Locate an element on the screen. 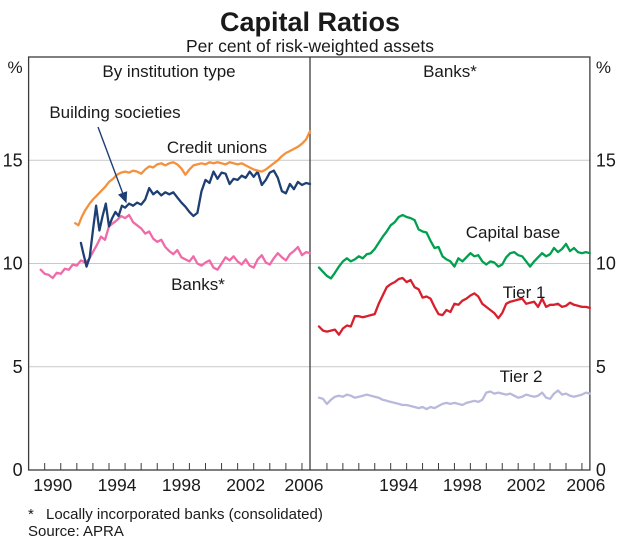 This screenshot has width=620, height=540. footnote-marker: * is located at coordinates (31, 514).